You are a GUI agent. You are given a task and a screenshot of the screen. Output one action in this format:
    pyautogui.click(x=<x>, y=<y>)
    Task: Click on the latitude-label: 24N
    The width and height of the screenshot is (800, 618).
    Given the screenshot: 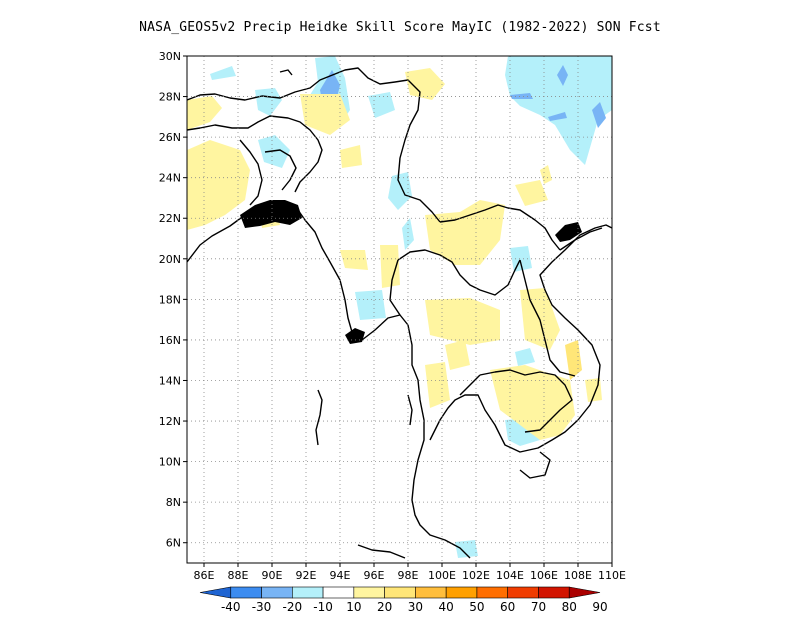 What is the action you would take?
    pyautogui.click(x=170, y=178)
    